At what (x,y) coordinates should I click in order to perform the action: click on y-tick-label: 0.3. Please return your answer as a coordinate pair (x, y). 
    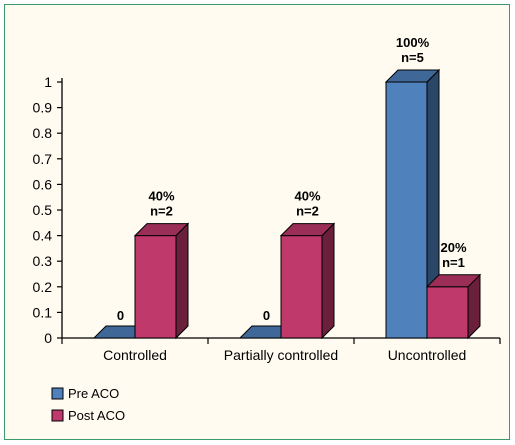
    Looking at the image, I should click on (43, 261).